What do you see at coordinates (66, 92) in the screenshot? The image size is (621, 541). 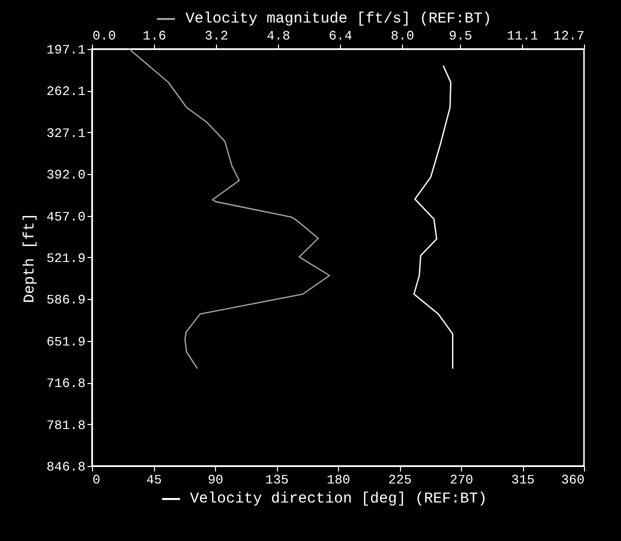 I see `y-tick-label: 262.1` at bounding box center [66, 92].